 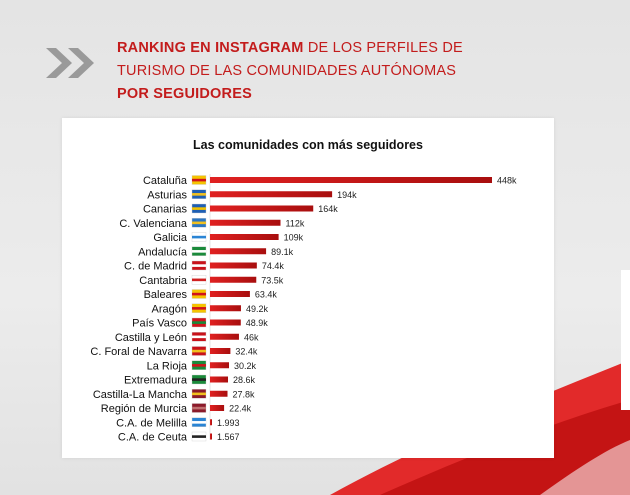 What do you see at coordinates (153, 224) in the screenshot?
I see `category-label: C. Valenciana` at bounding box center [153, 224].